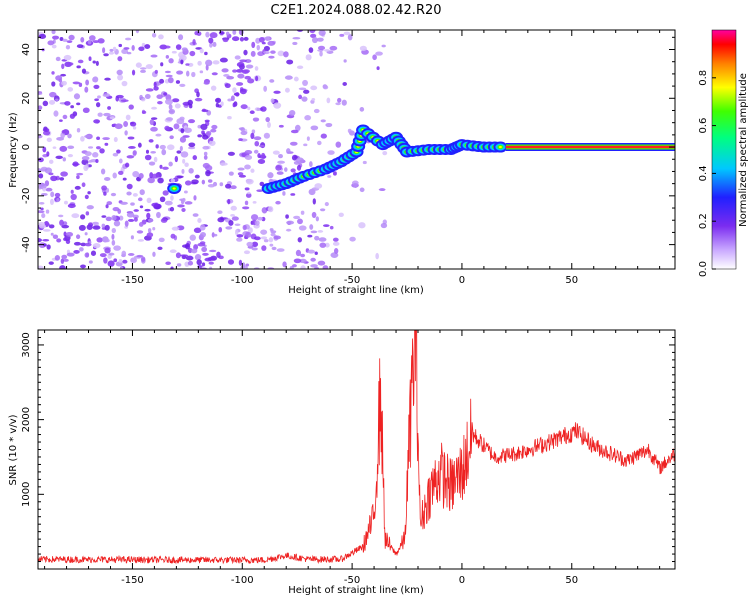 The width and height of the screenshot is (750, 600). What do you see at coordinates (356, 290) in the screenshot?
I see `x-axis-title: Height of straight line (km)` at bounding box center [356, 290].